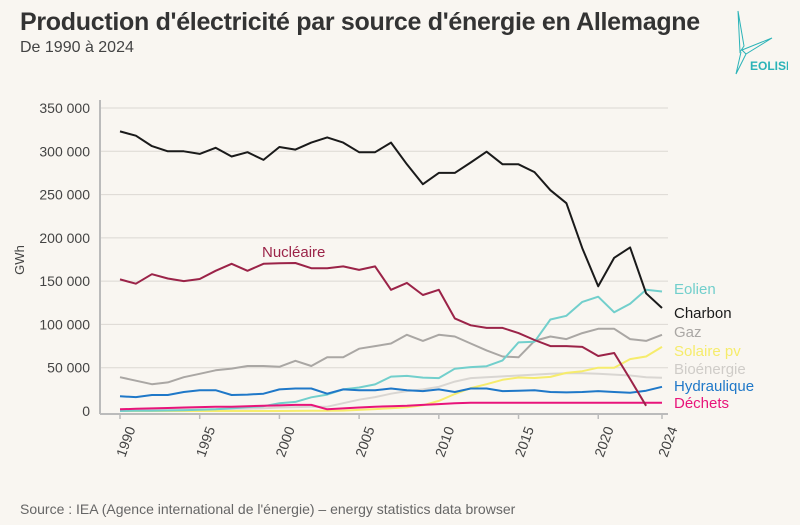  I want to click on series-label: Nucléaire, so click(293, 252).